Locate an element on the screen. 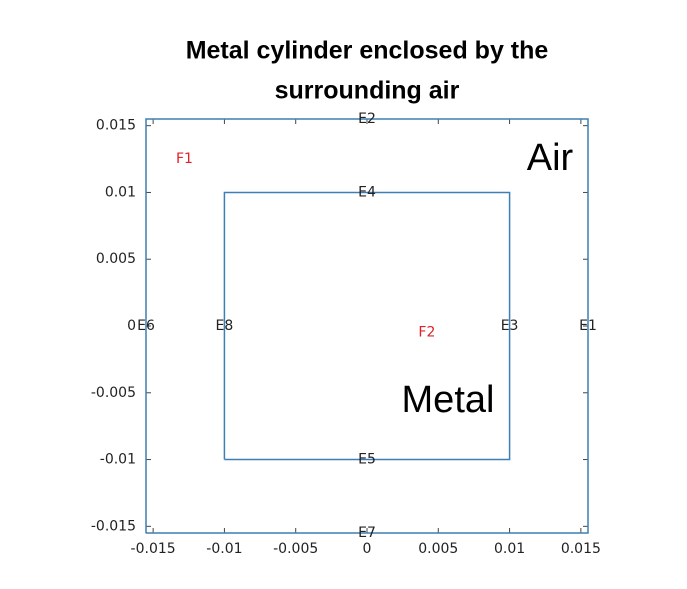 The width and height of the screenshot is (687, 589). x-tick-label: 0.01 is located at coordinates (509, 549).